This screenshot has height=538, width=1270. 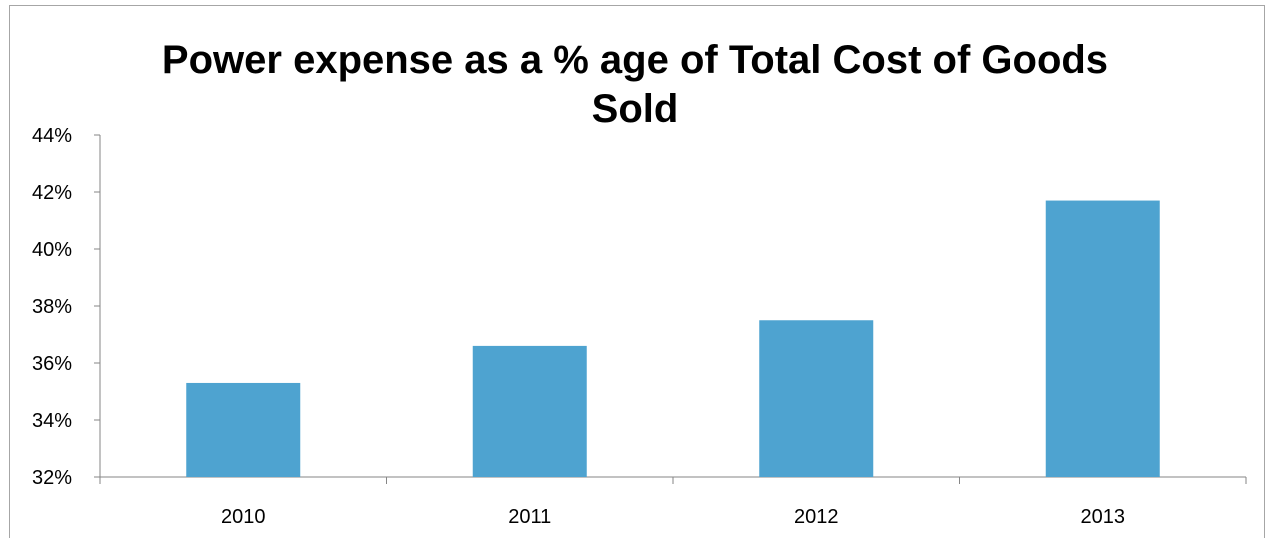 I want to click on x-tick-label: 2012, so click(x=816, y=517).